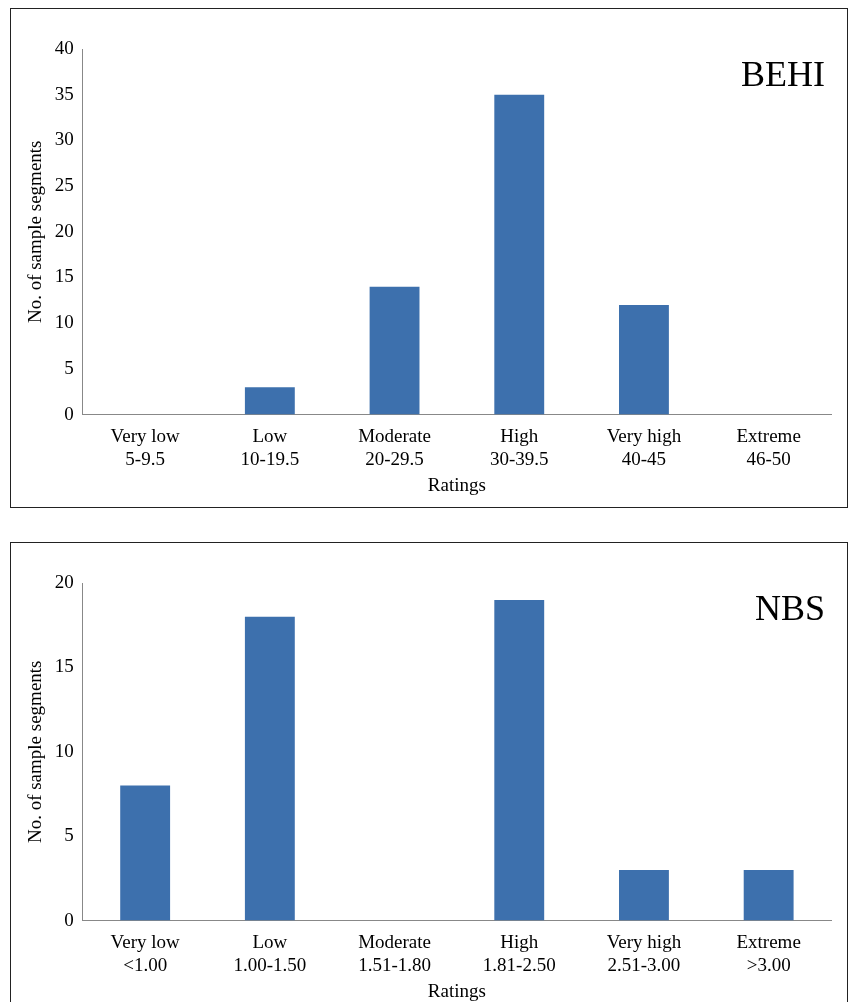 This screenshot has height=1002, width=849. What do you see at coordinates (783, 74) in the screenshot?
I see `chart-title: BEHI` at bounding box center [783, 74].